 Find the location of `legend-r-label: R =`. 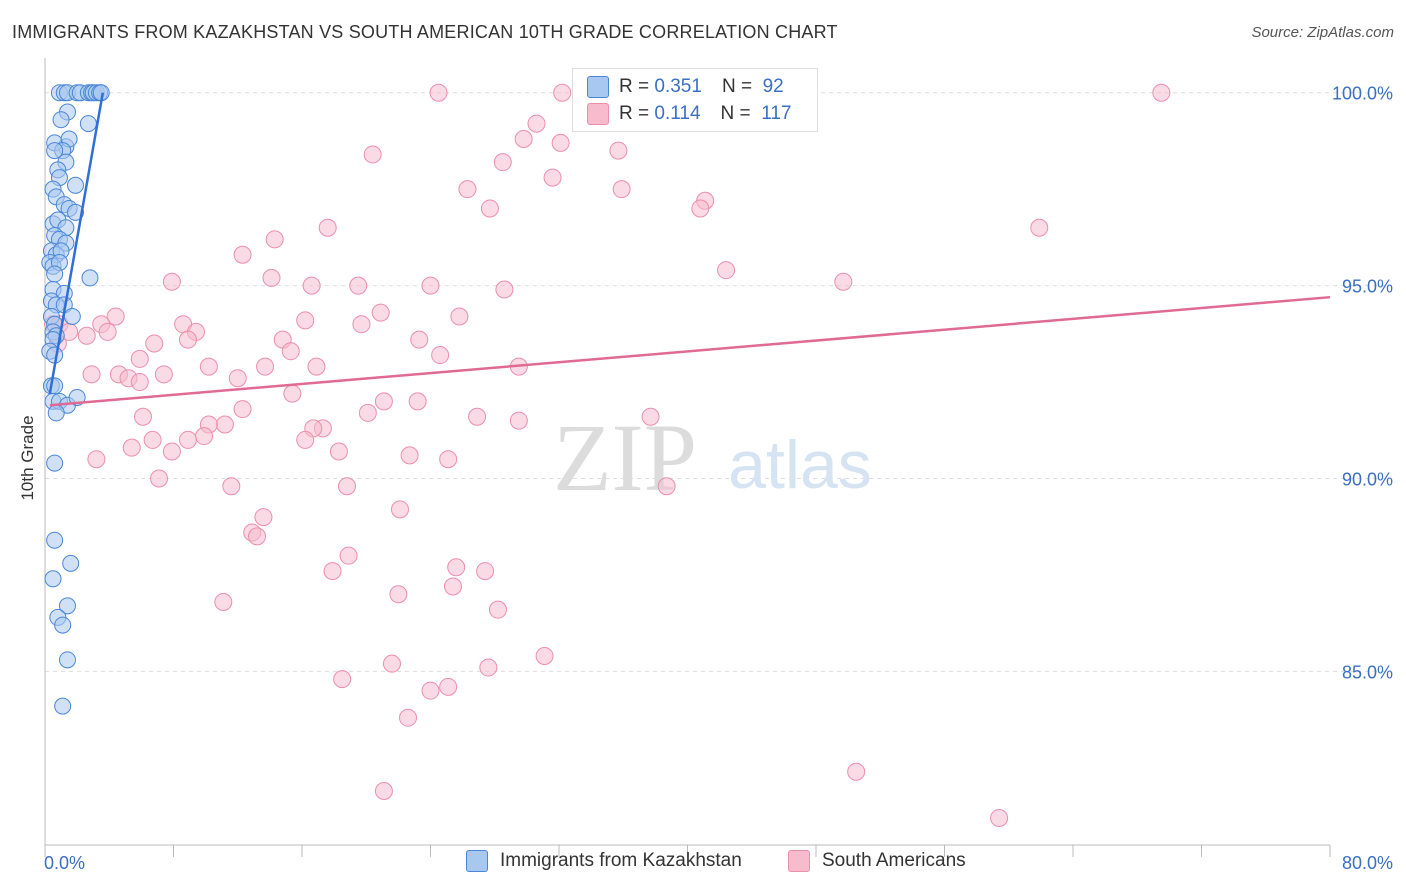

legend-r-label: R = is located at coordinates (634, 86).